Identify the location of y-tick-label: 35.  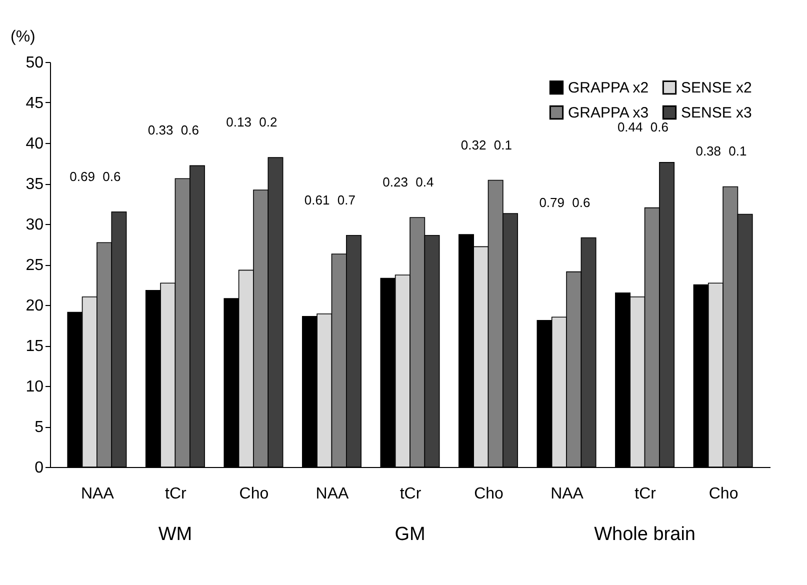
(35, 184).